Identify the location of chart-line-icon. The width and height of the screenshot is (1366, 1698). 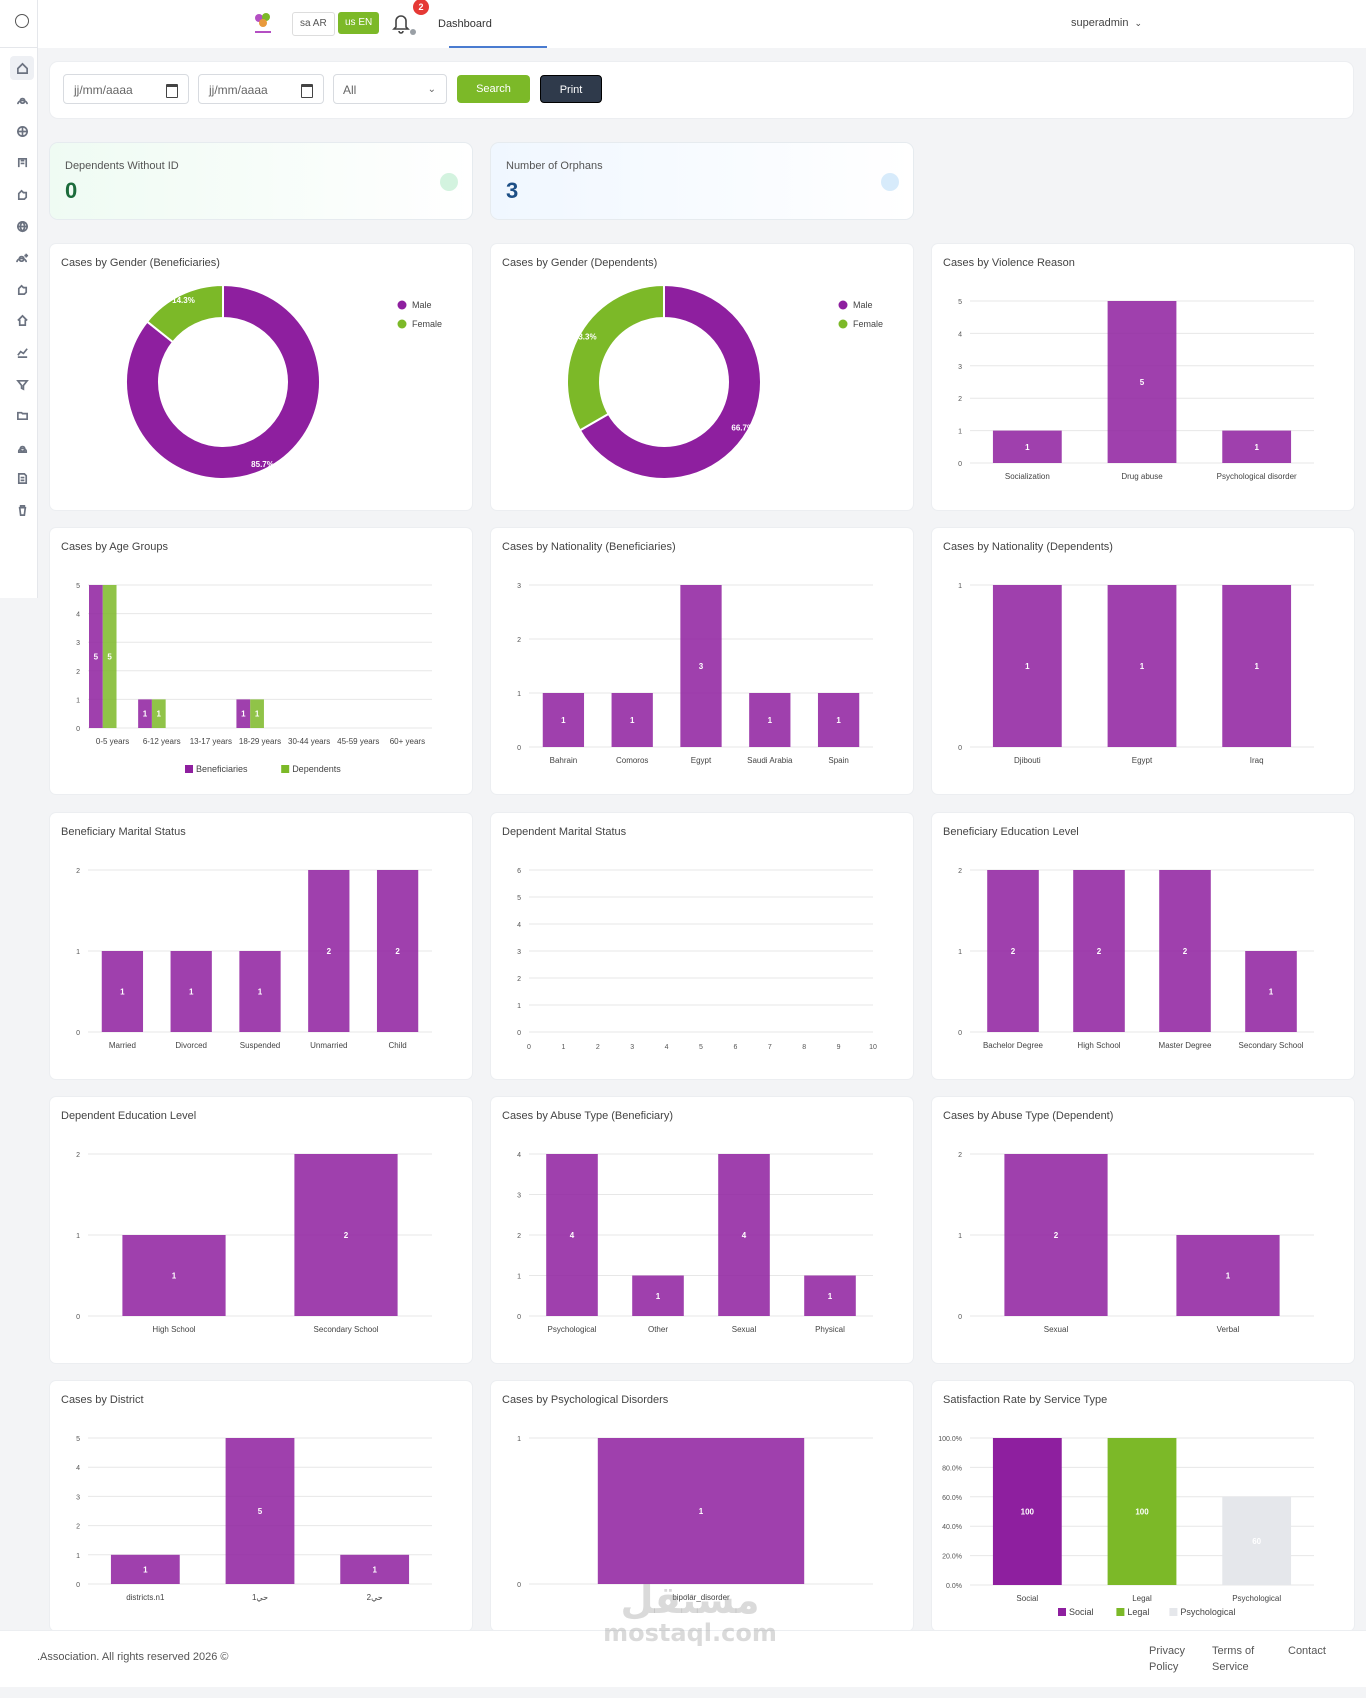
(22, 352).